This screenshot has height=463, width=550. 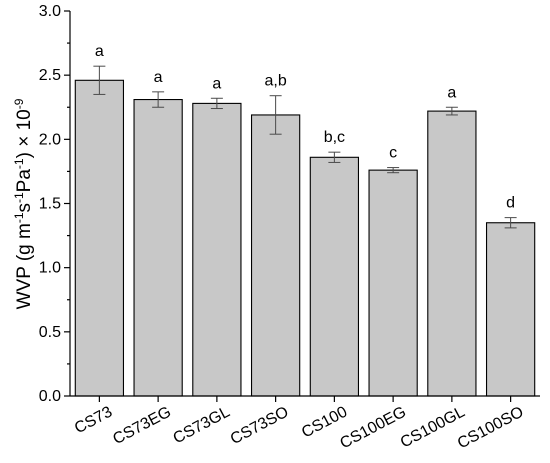 What do you see at coordinates (158, 248) in the screenshot?
I see `bar-cs73eg` at bounding box center [158, 248].